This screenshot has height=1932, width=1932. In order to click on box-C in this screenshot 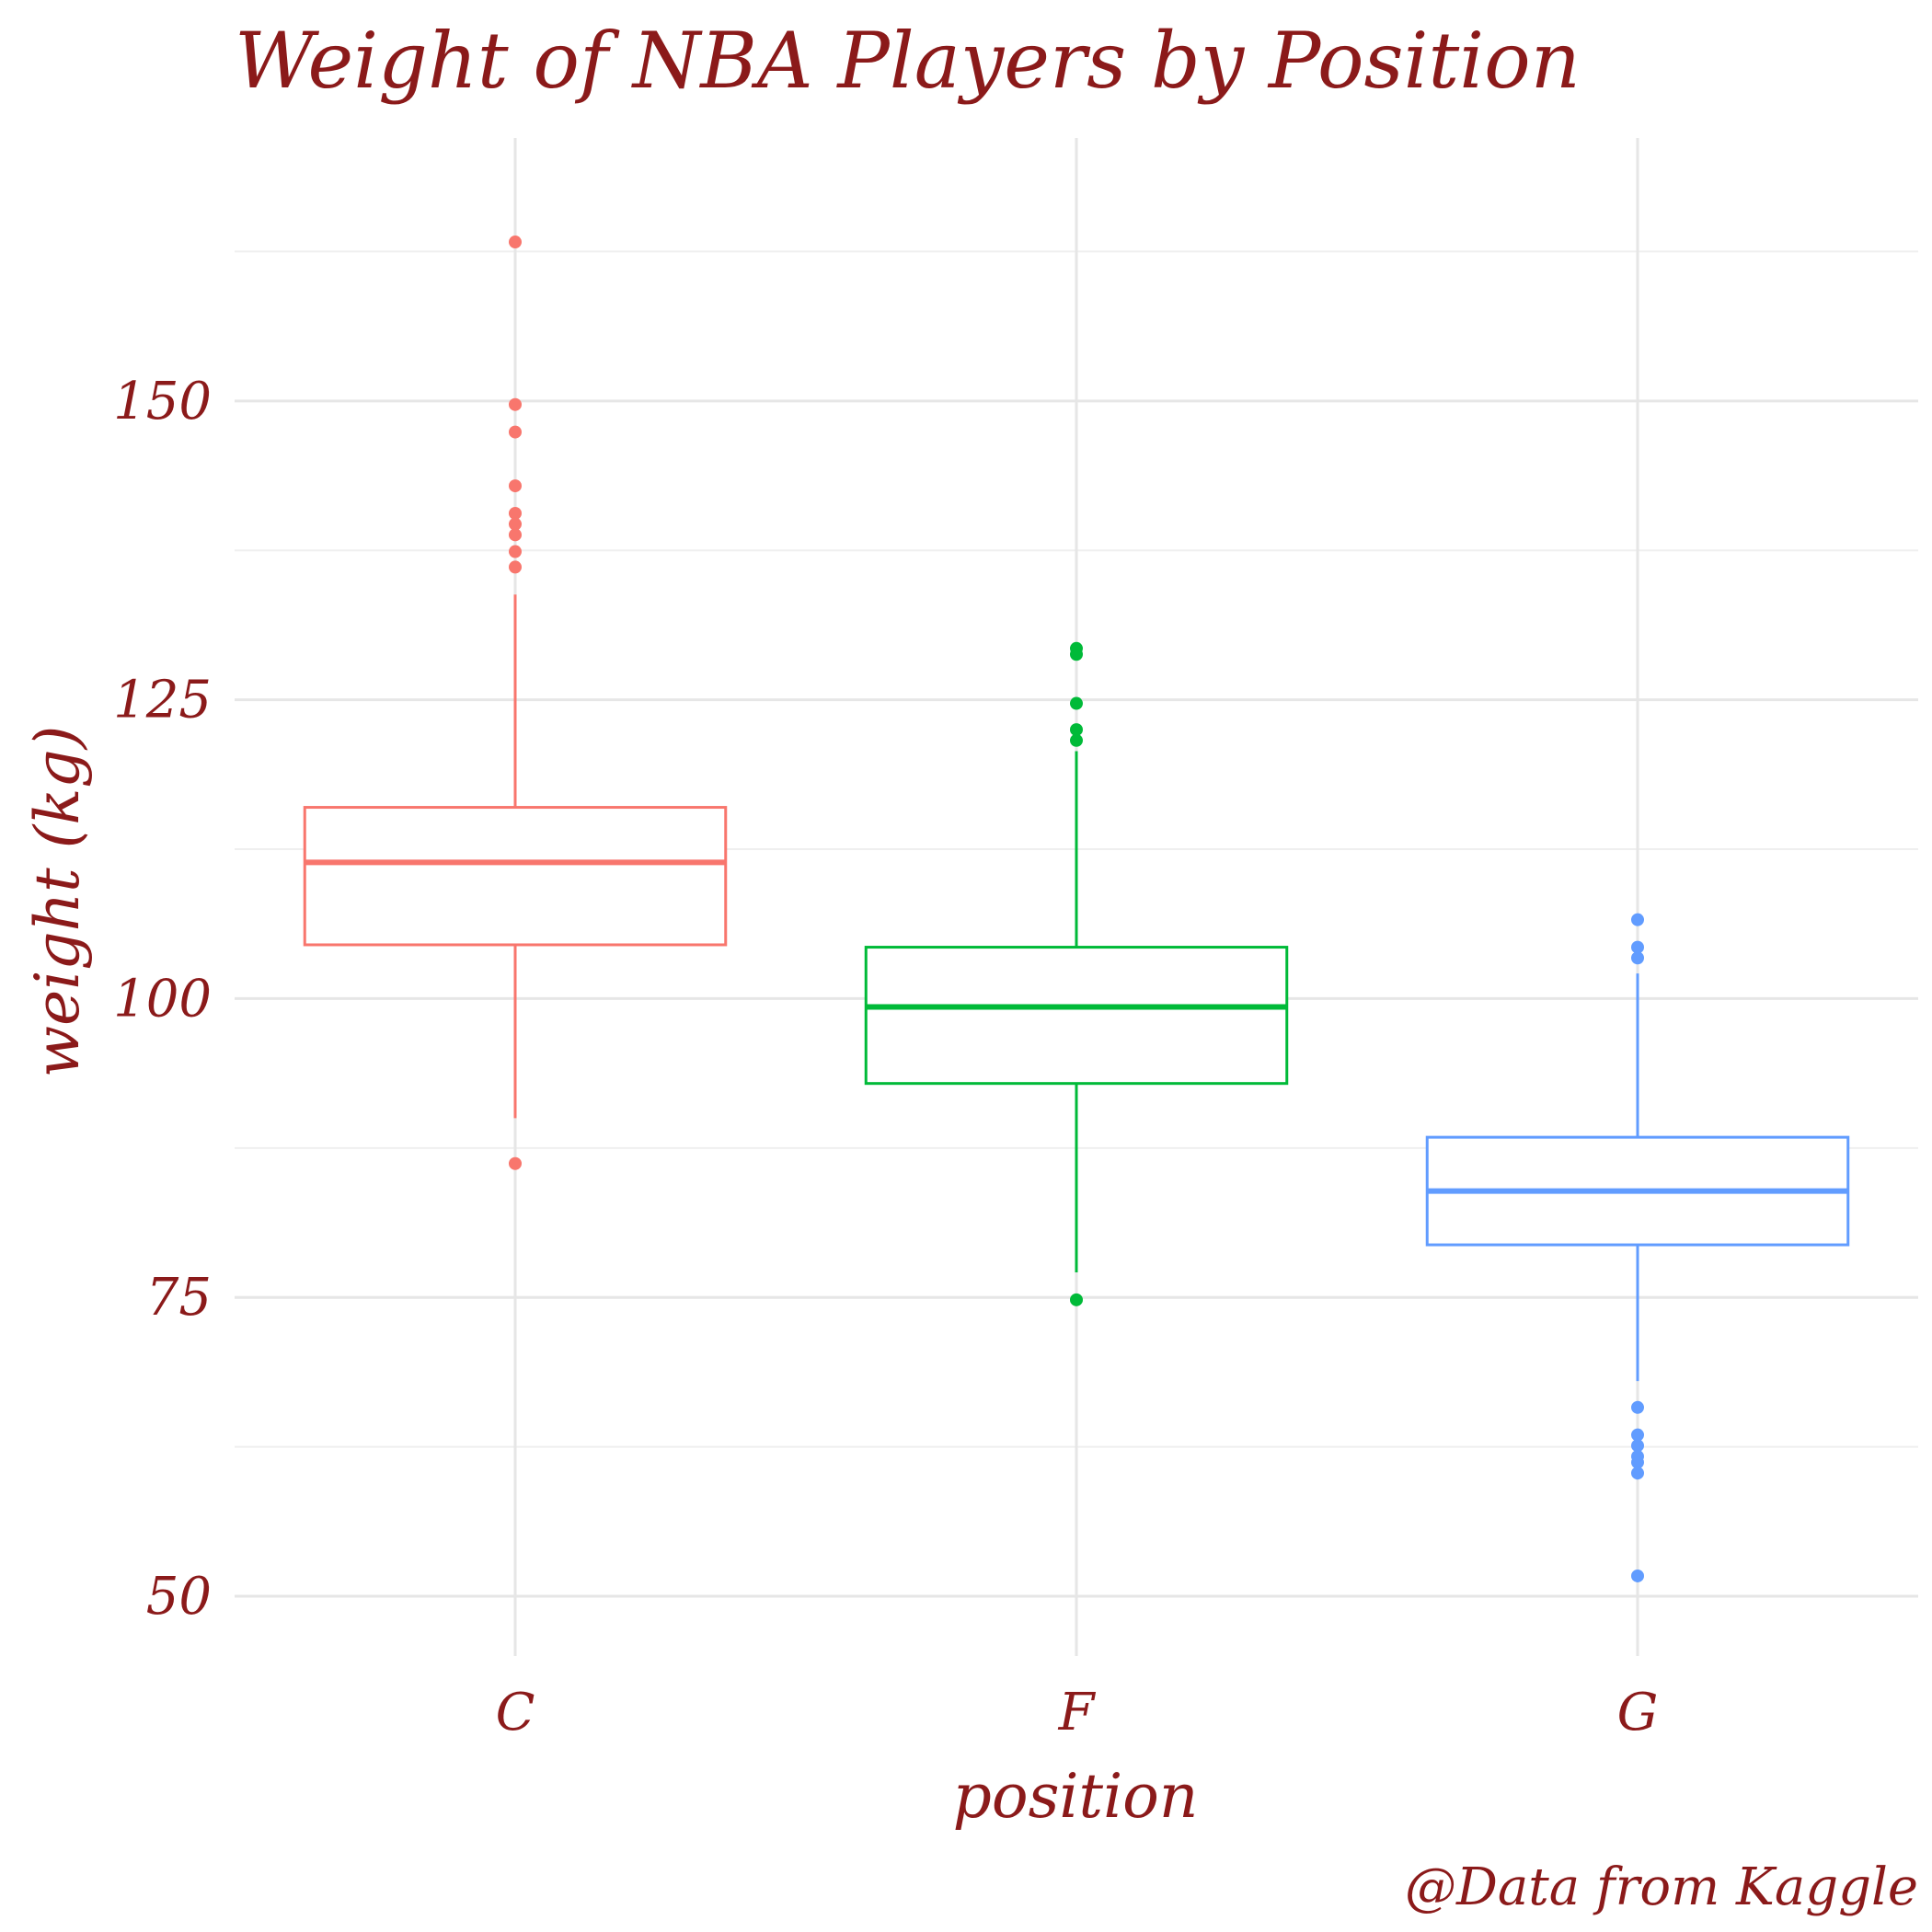, I will do `click(515, 703)`.